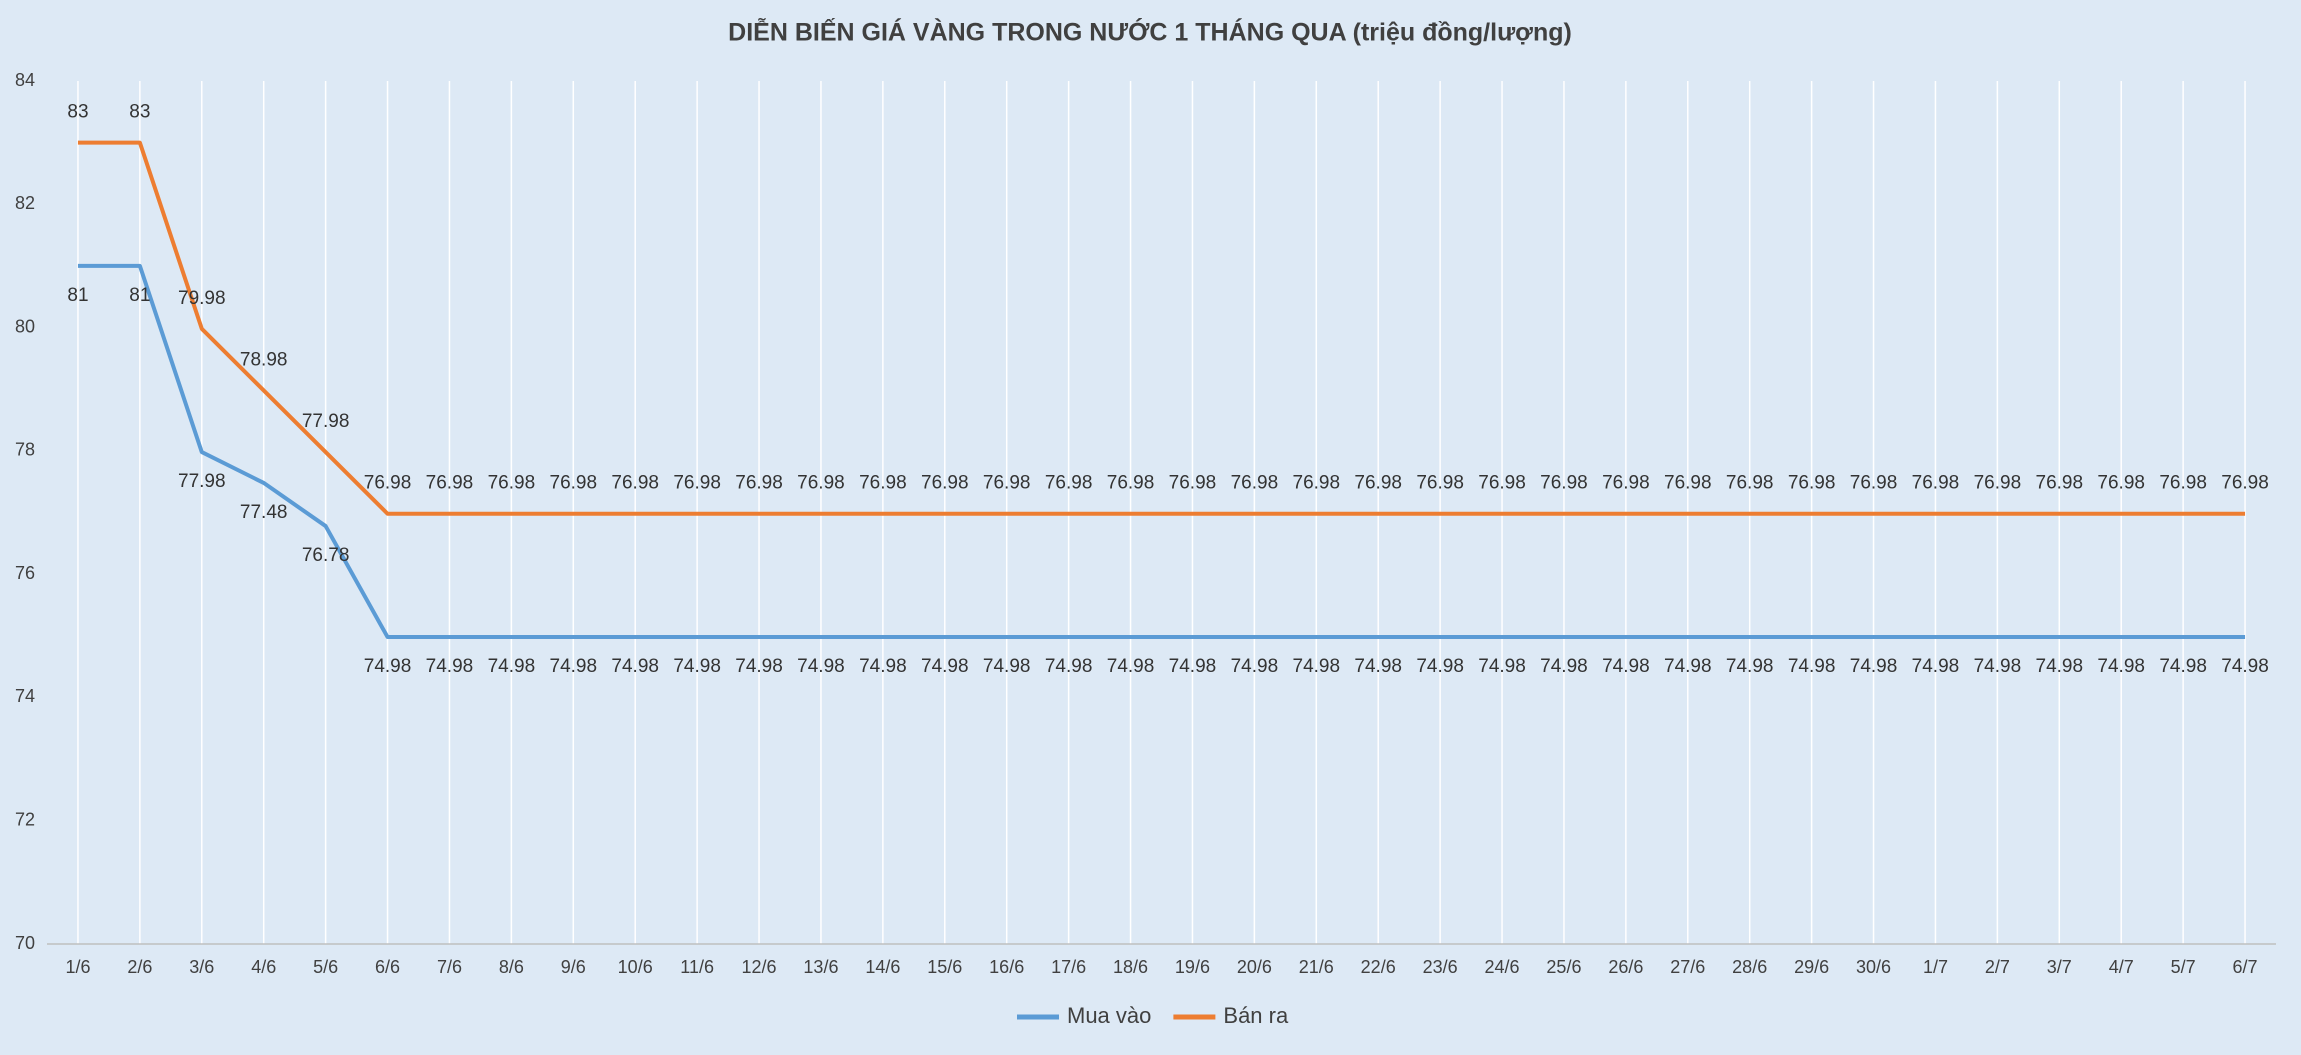 The width and height of the screenshot is (2301, 1055). What do you see at coordinates (1502, 967) in the screenshot?
I see `x-tick-label: 24/6` at bounding box center [1502, 967].